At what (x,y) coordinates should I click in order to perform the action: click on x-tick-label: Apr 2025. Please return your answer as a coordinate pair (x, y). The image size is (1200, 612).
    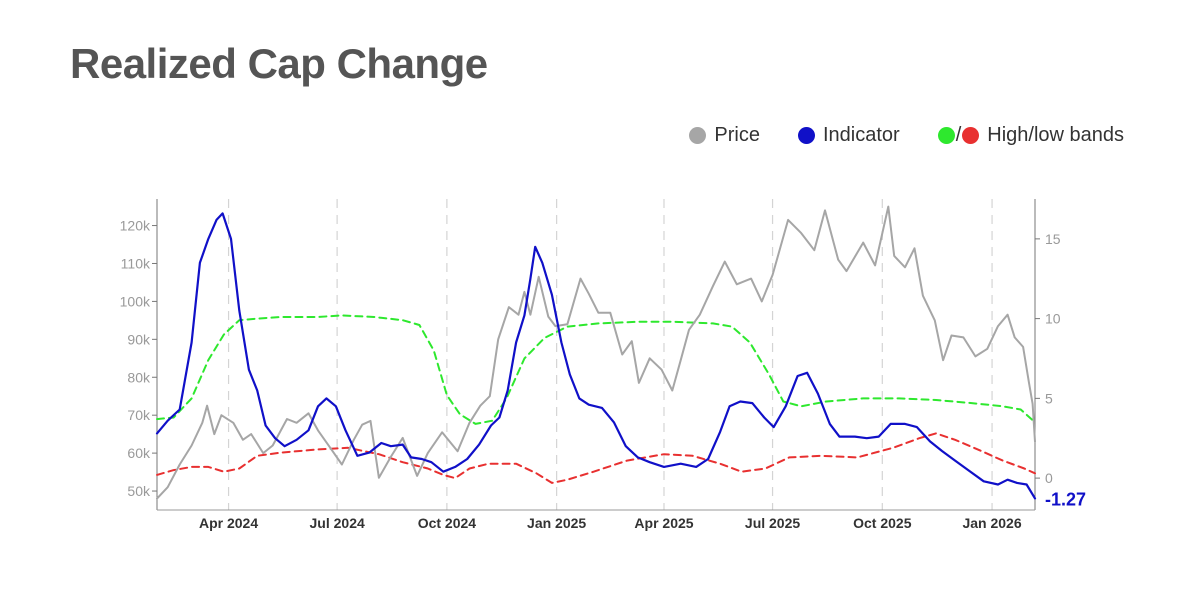
    Looking at the image, I should click on (663, 523).